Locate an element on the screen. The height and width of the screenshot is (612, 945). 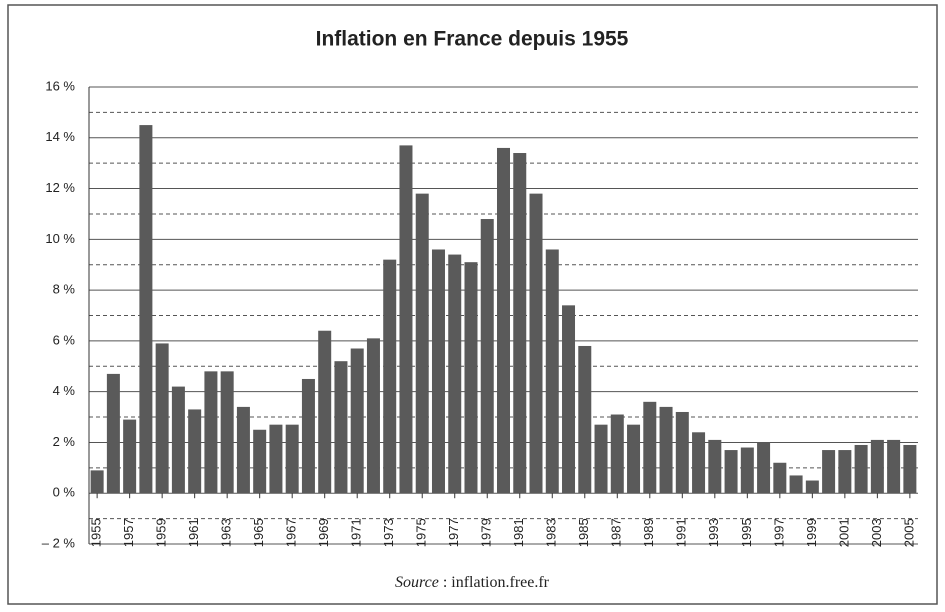
x-tick-label: 1971 is located at coordinates (356, 532).